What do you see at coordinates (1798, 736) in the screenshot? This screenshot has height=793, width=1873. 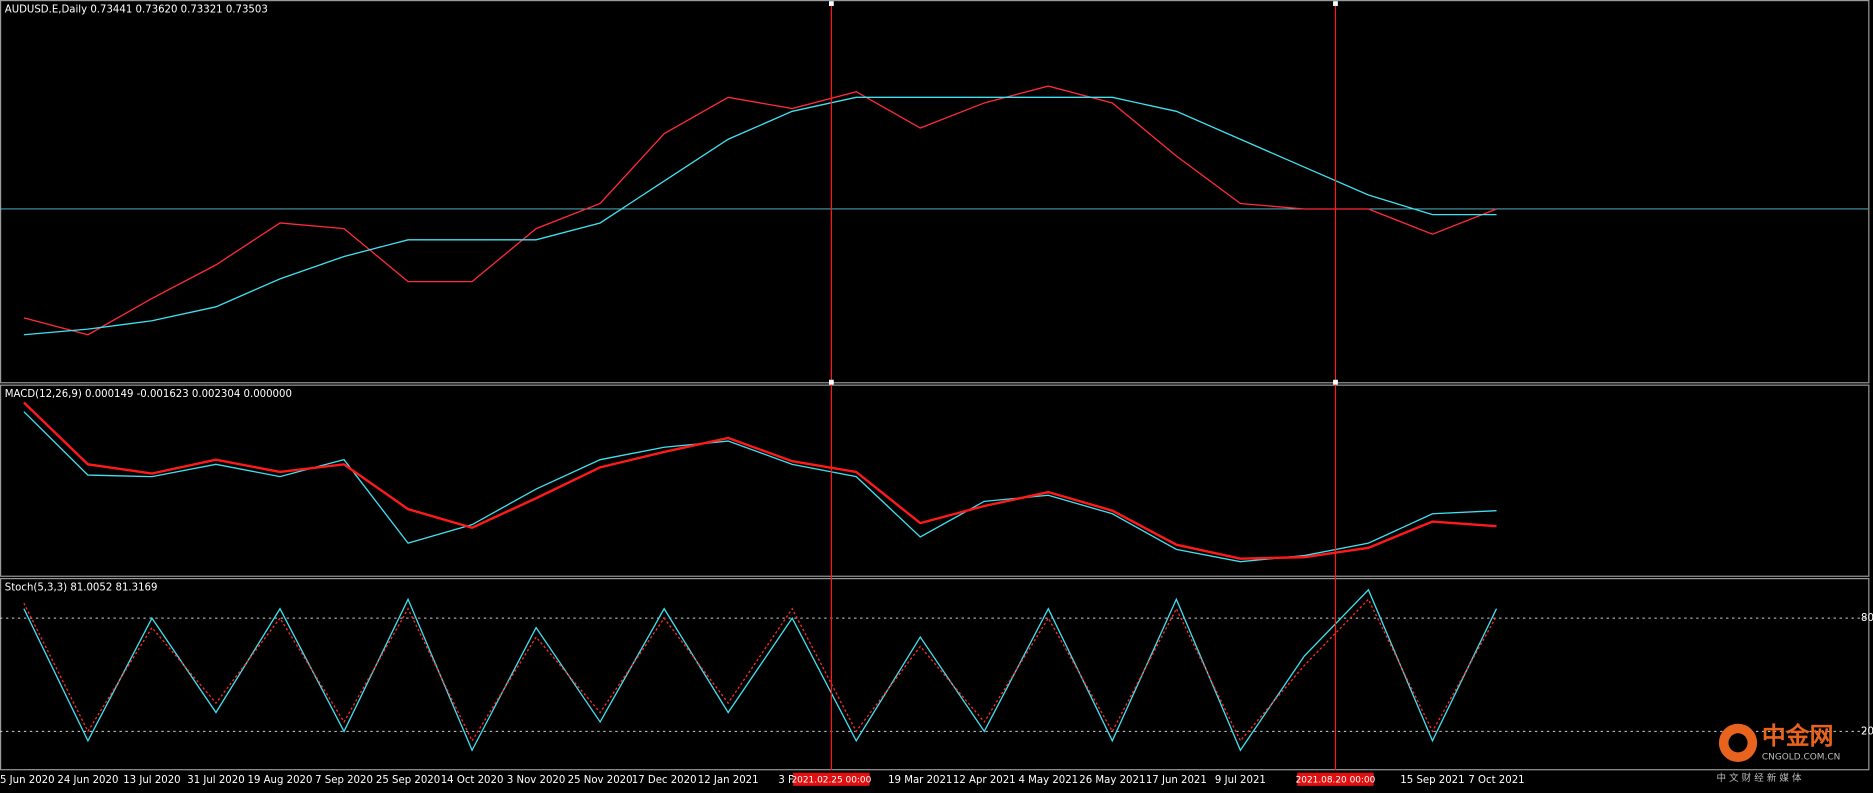 I see `watermark-title: 中金网` at bounding box center [1798, 736].